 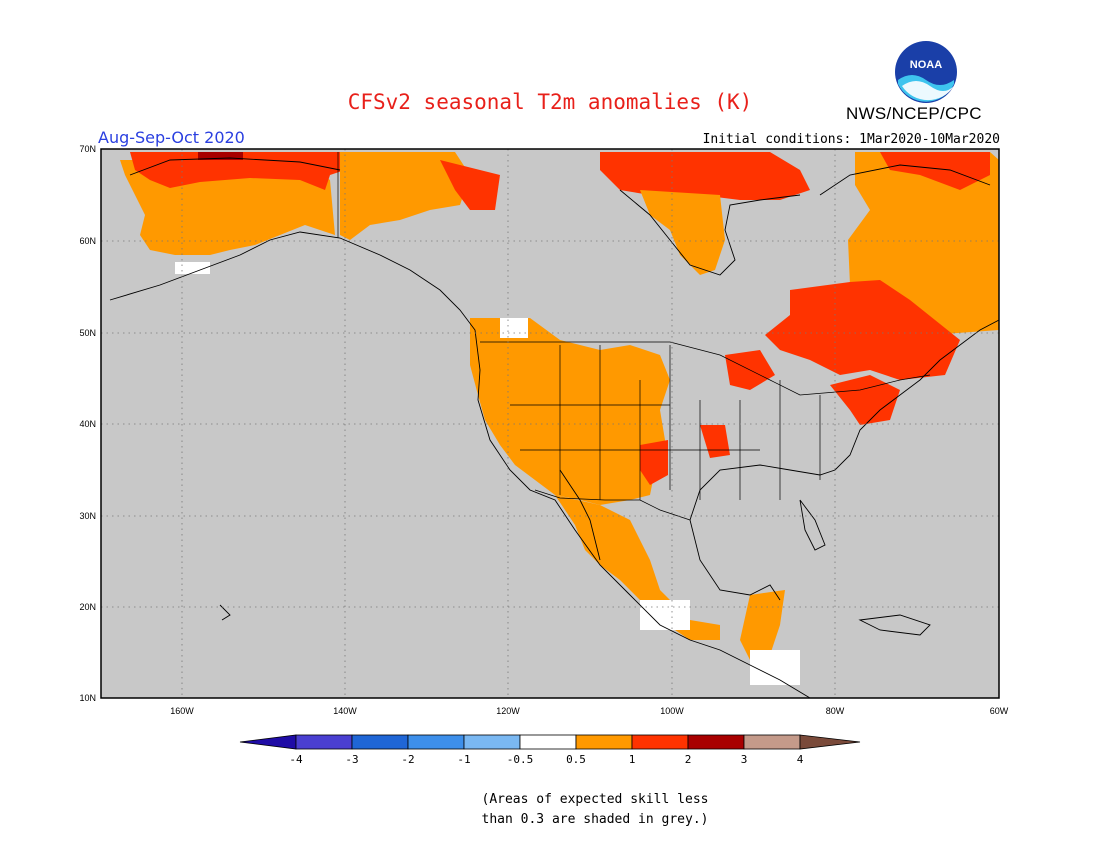 I want to click on anomaly-region-plains-red, so click(x=654, y=462).